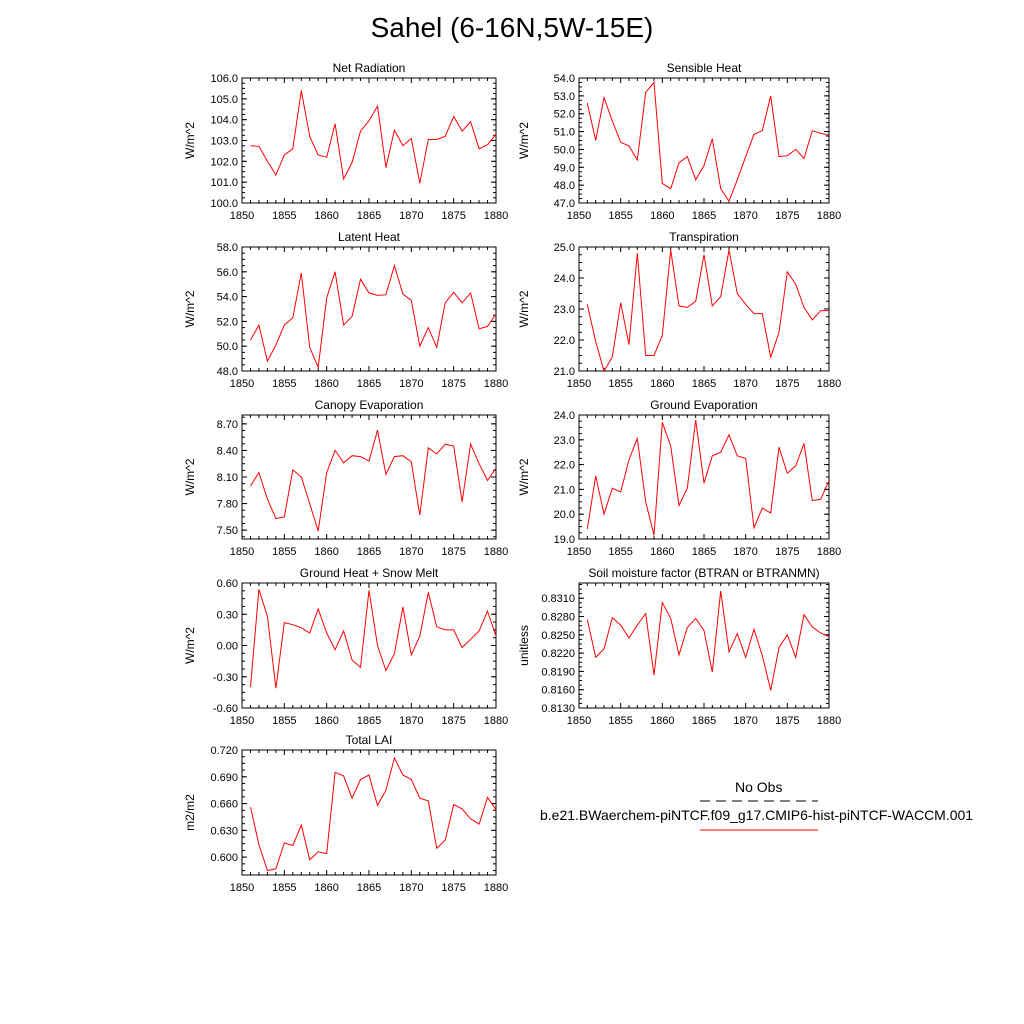  I want to click on panel-ground-heat-snow-melt-xtick-label: 1860, so click(326, 721).